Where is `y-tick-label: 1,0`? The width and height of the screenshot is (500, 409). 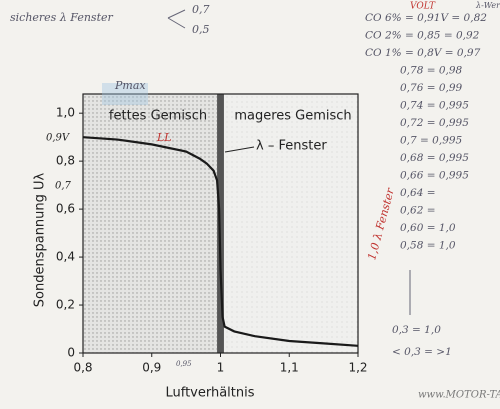 y-tick-label: 1,0 is located at coordinates (65, 113).